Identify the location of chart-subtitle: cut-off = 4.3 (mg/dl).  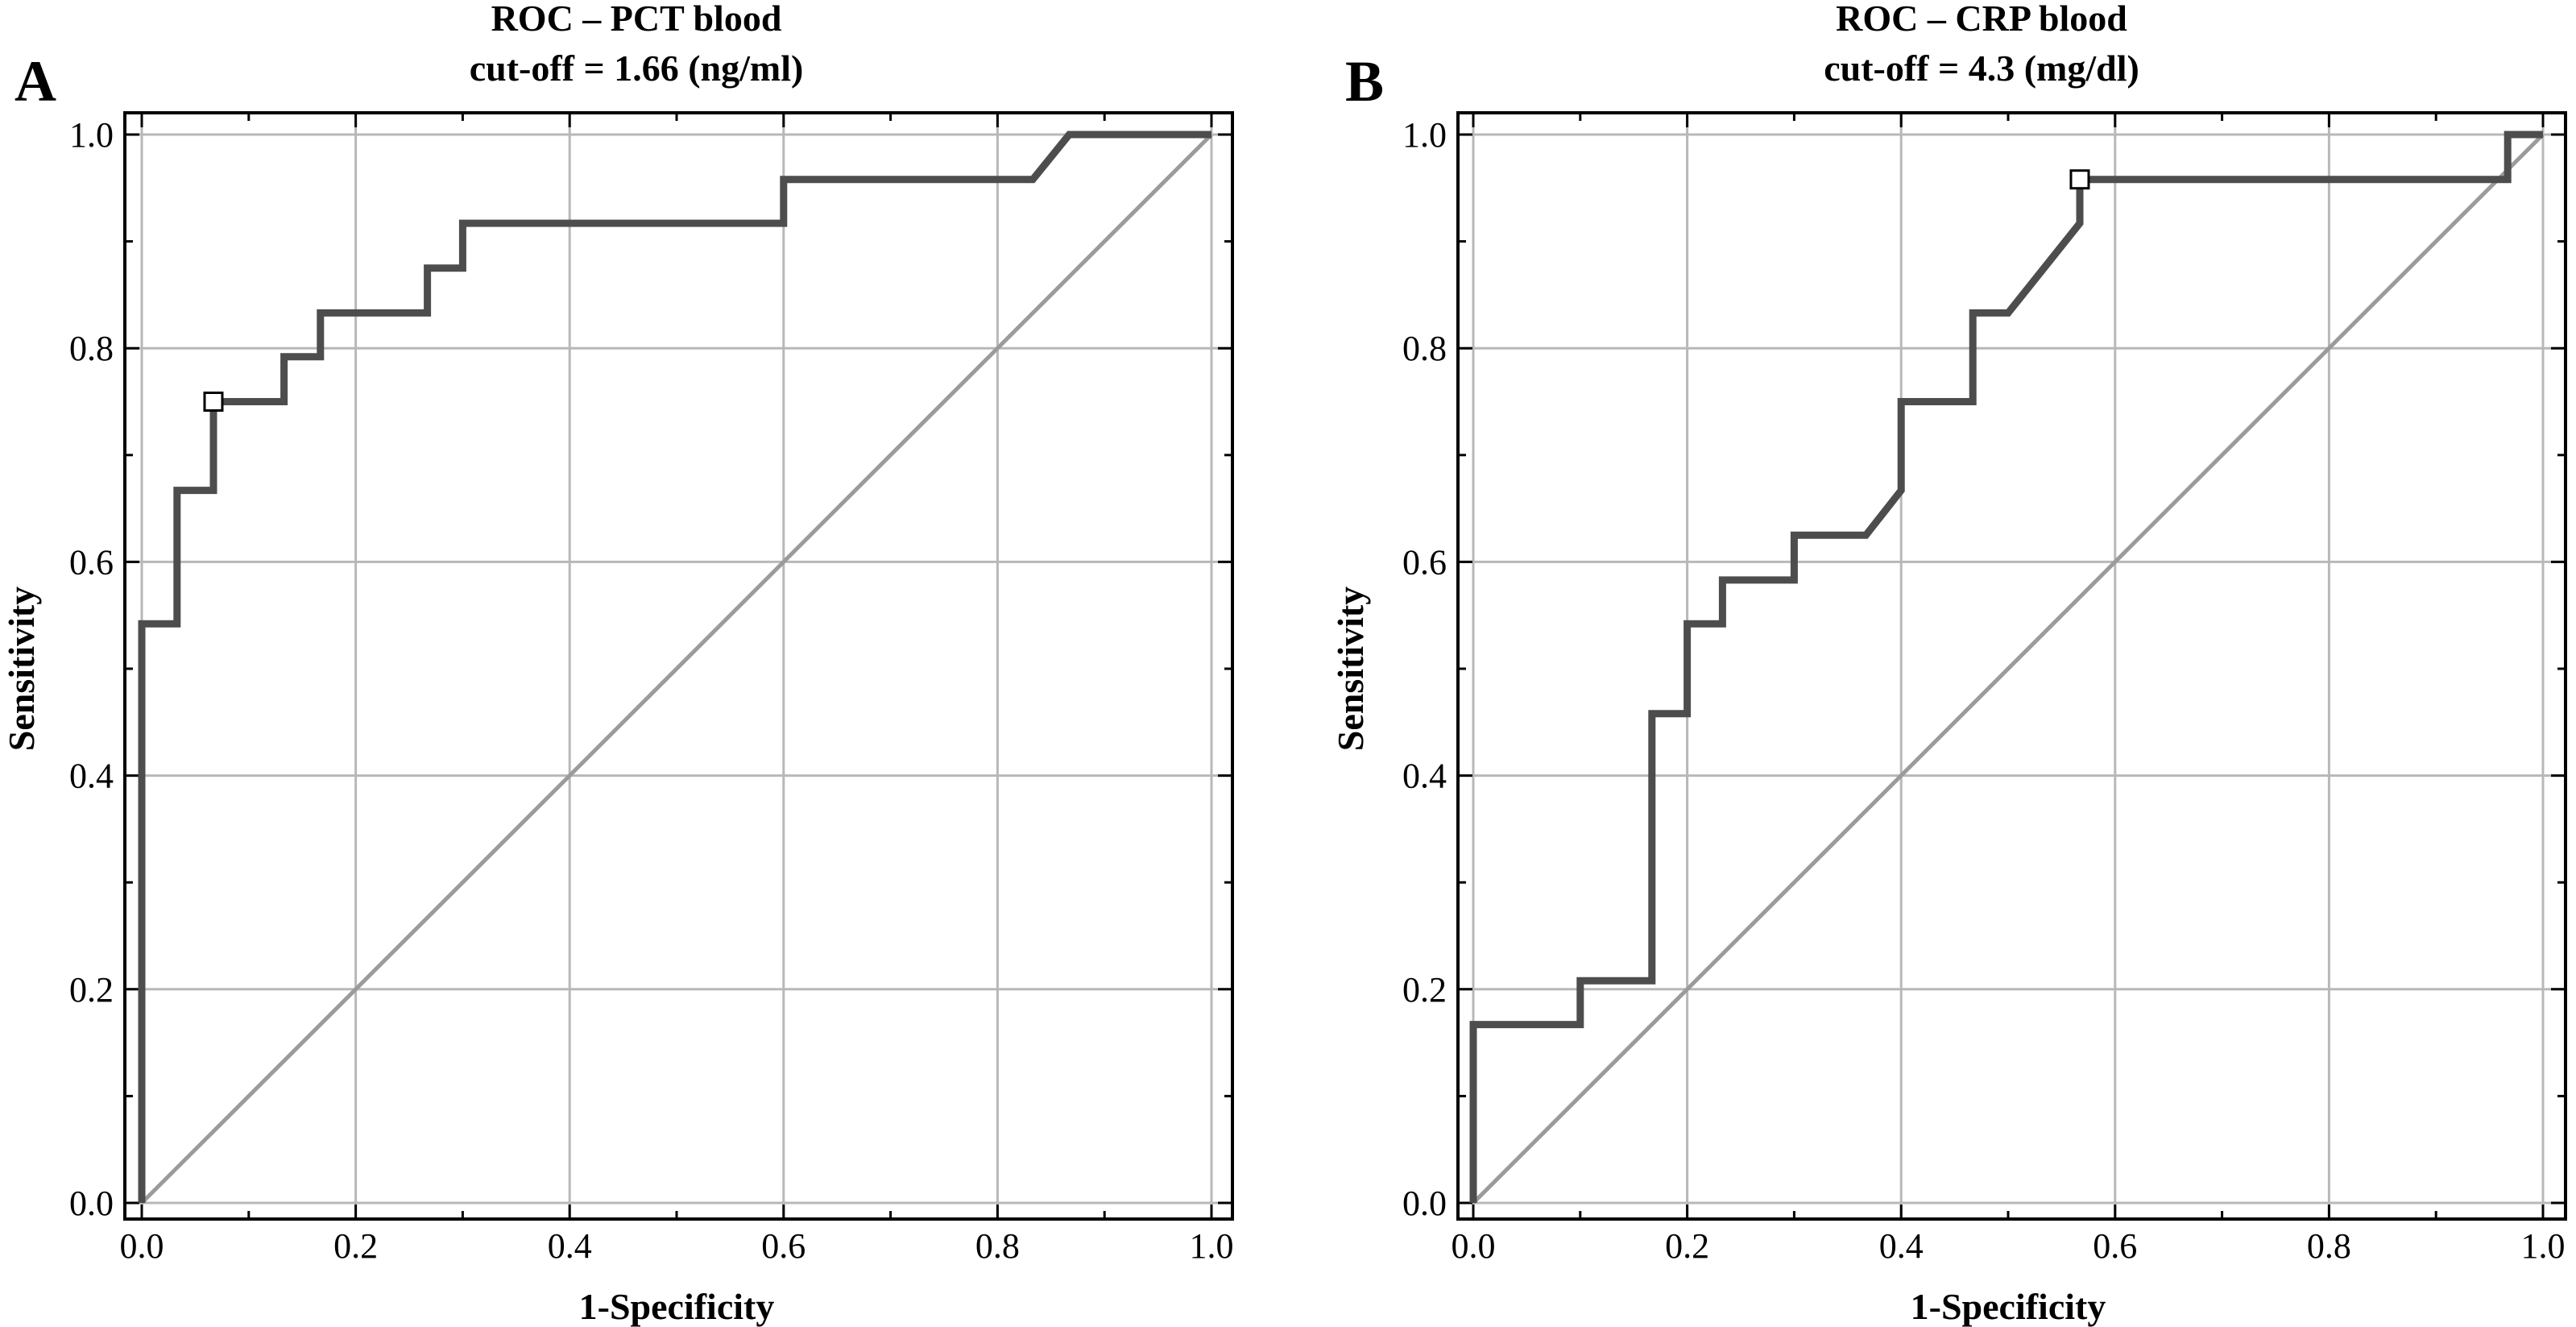
(1981, 68).